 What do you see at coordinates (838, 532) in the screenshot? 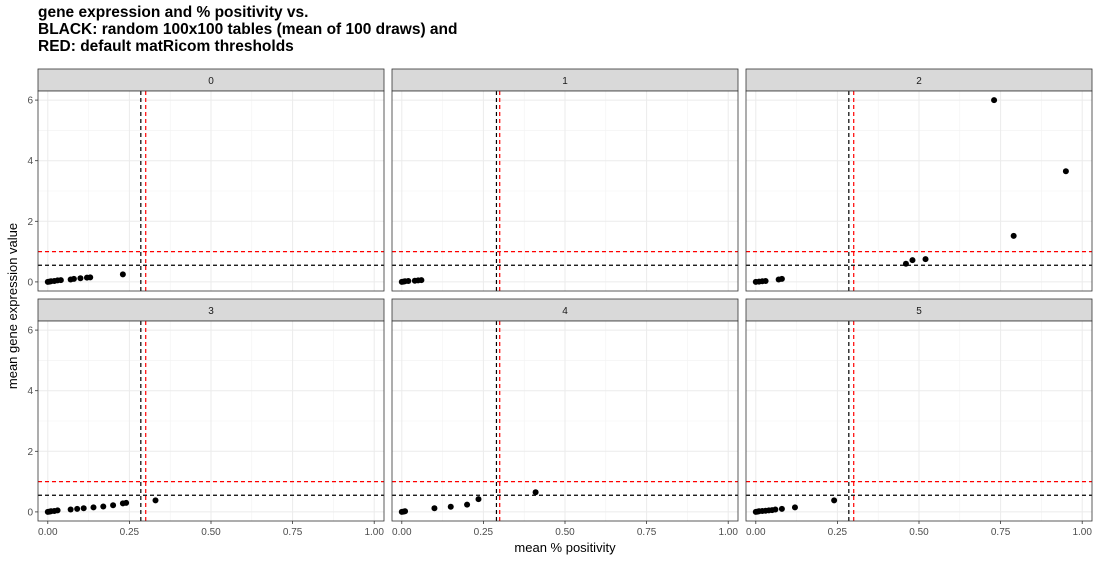
I see `facet-5-x-tick-label: 0.25` at bounding box center [838, 532].